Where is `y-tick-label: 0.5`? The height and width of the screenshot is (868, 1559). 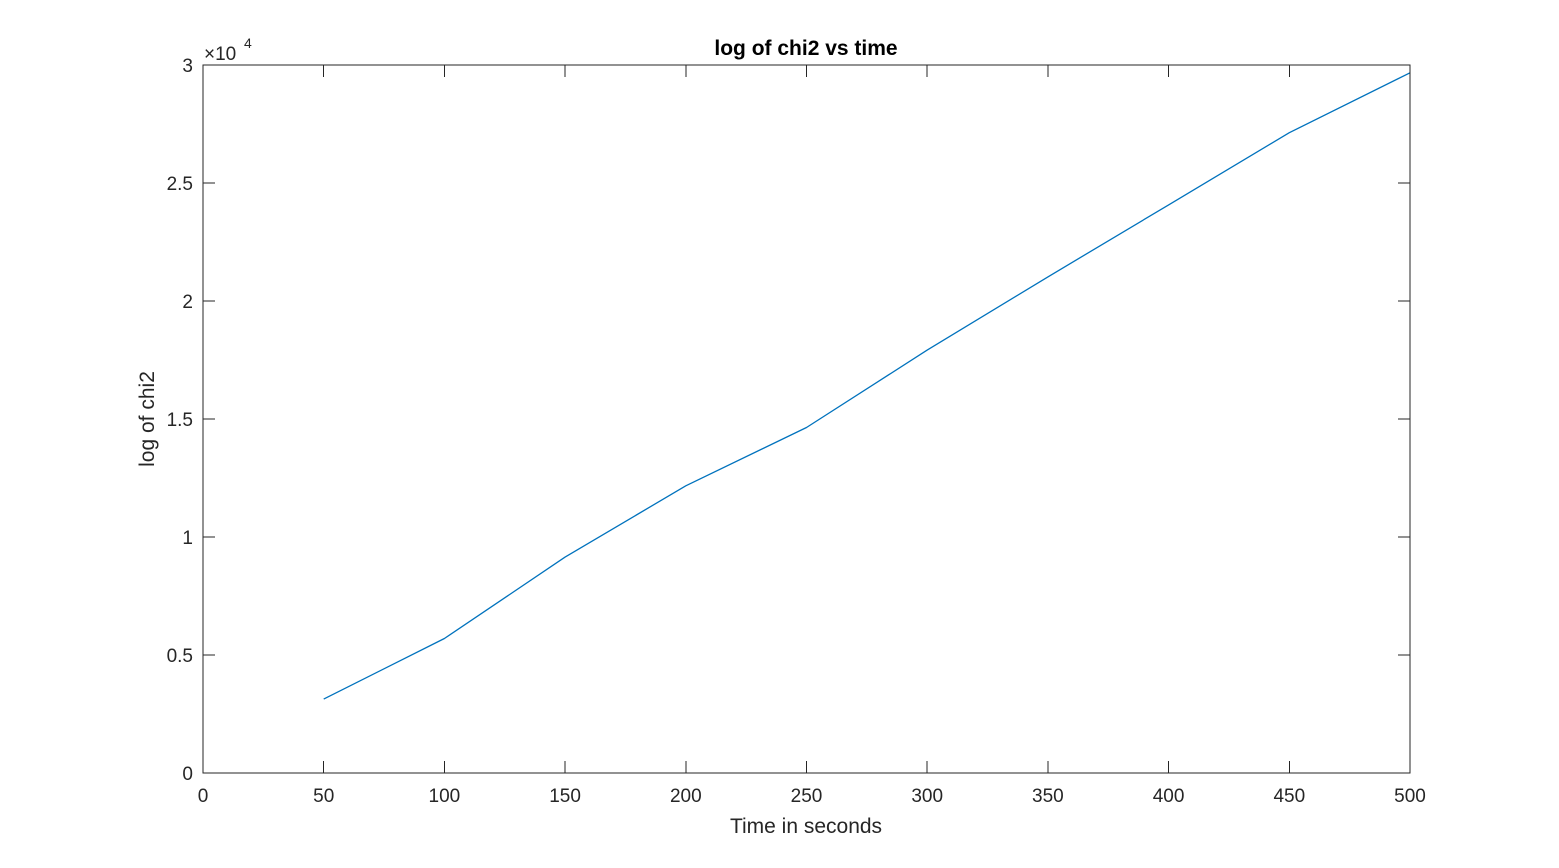 y-tick-label: 0.5 is located at coordinates (180, 656).